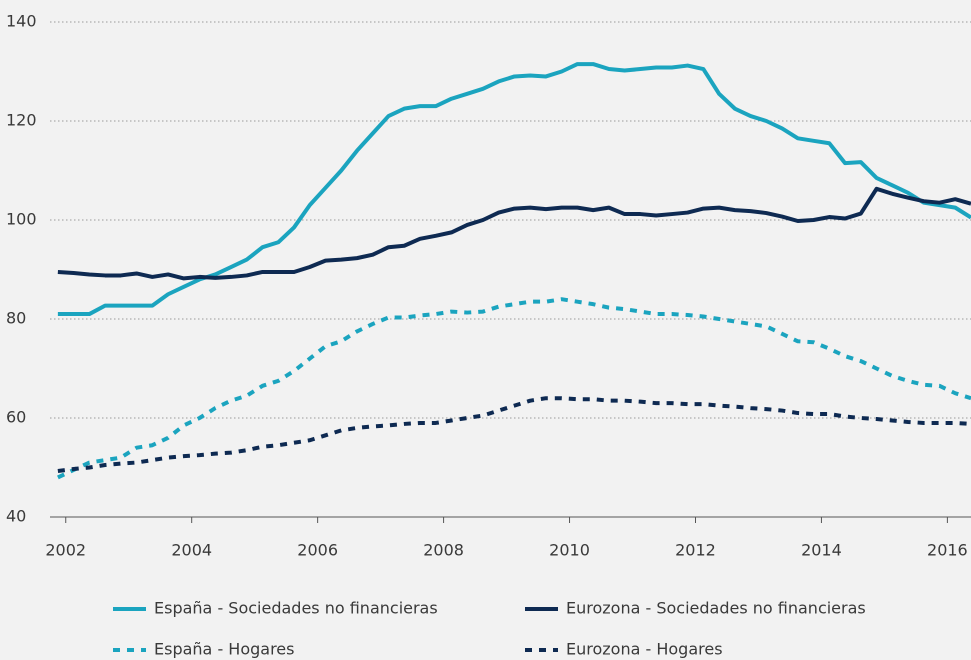 The image size is (971, 660). What do you see at coordinates (16, 516) in the screenshot?
I see `y-tick-label: 40` at bounding box center [16, 516].